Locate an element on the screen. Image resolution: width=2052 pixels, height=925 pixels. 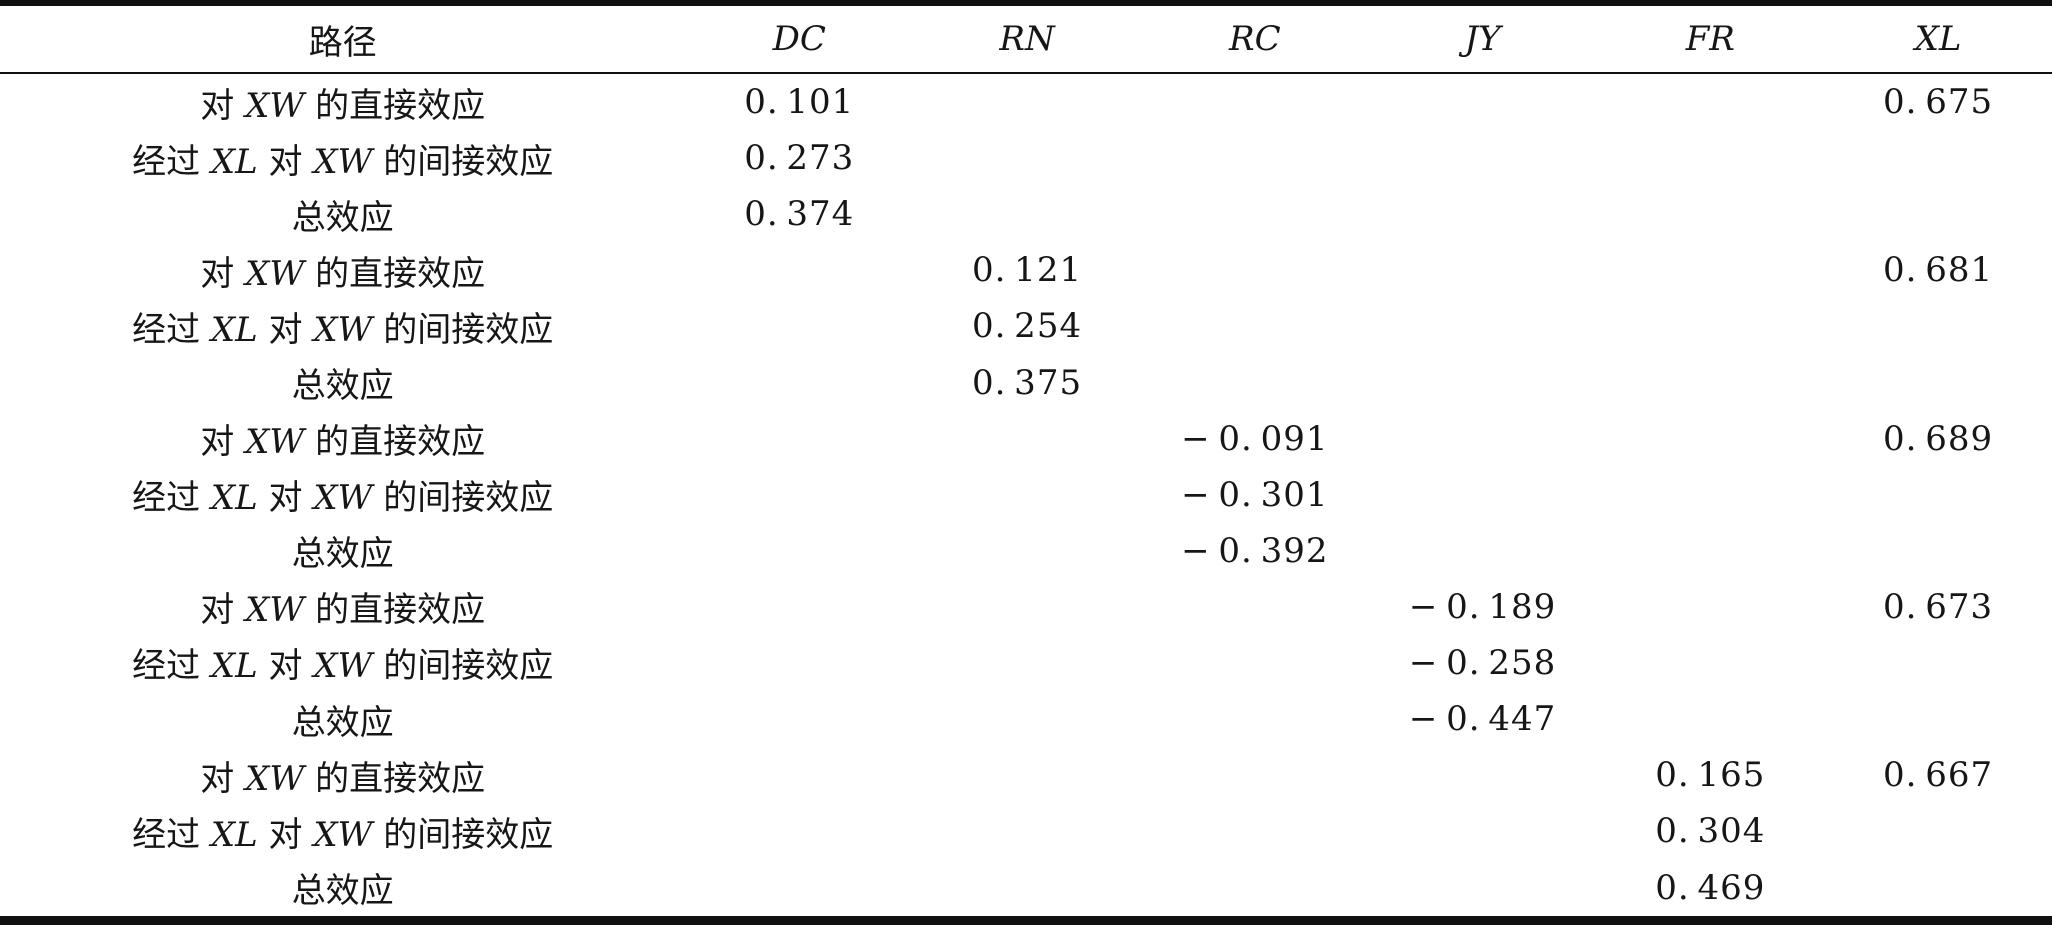
column-header-RN: RN is located at coordinates (1027, 38).